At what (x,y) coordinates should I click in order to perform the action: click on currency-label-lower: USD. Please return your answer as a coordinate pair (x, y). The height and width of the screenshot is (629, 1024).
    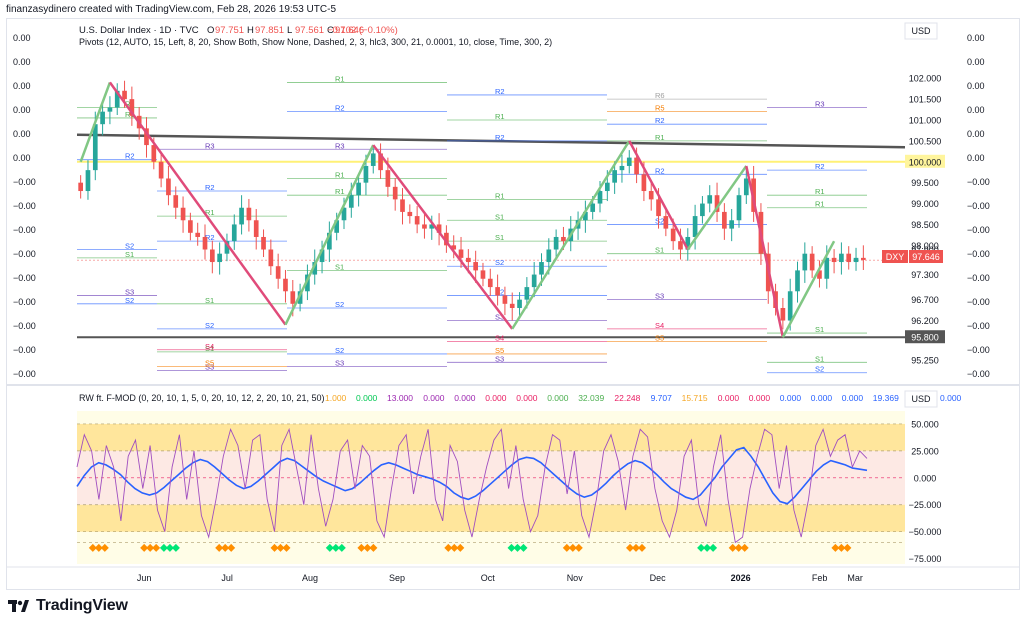
    Looking at the image, I should click on (921, 399).